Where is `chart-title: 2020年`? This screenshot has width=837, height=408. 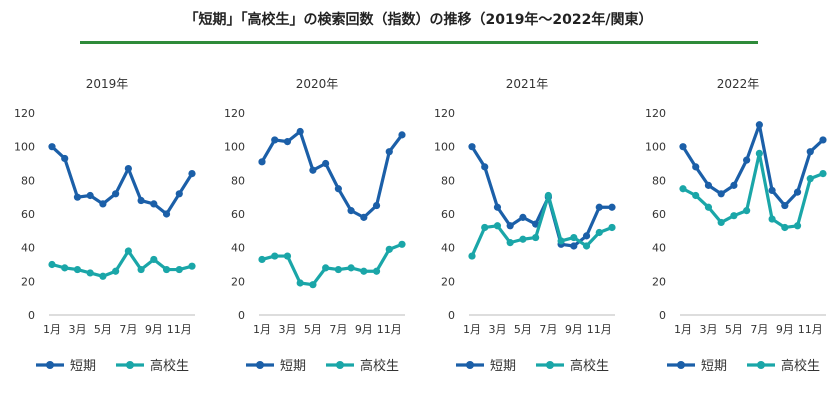 chart-title: 2020年 is located at coordinates (317, 84).